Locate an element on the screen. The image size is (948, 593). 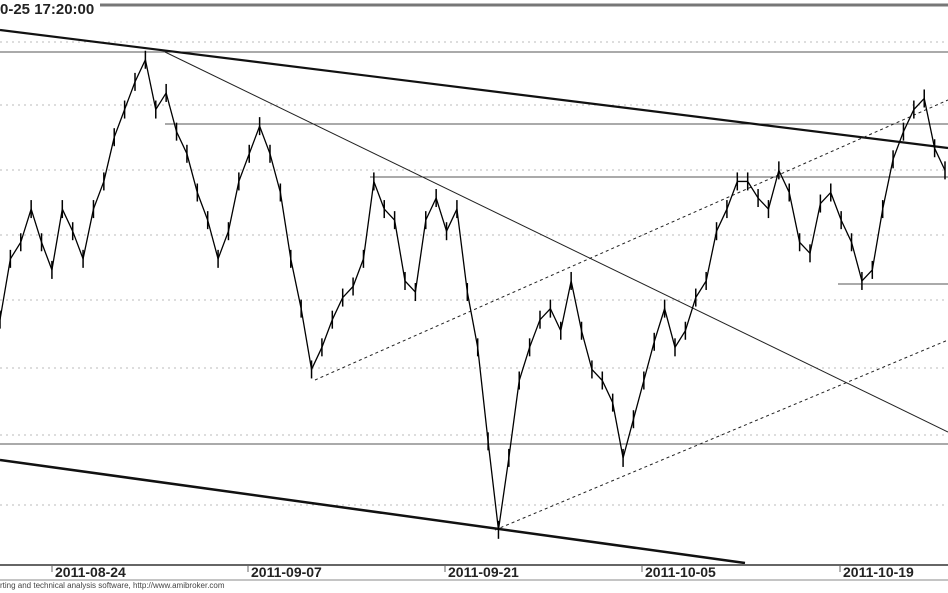
x-tick-label: 2011-09-07 is located at coordinates (286, 572).